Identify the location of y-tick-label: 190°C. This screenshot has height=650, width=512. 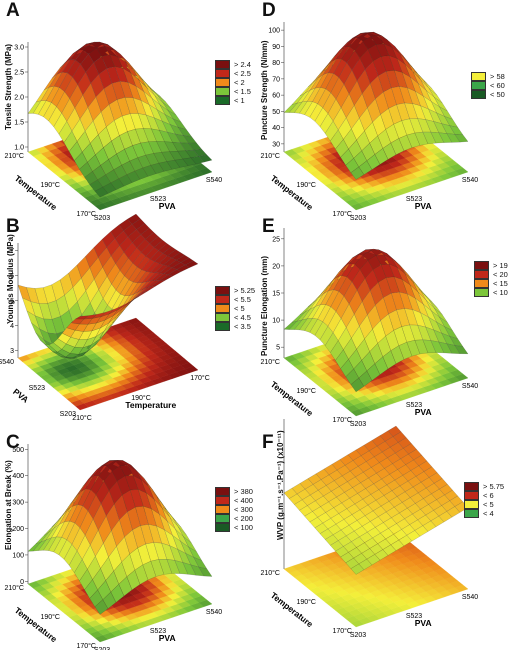
(50, 185).